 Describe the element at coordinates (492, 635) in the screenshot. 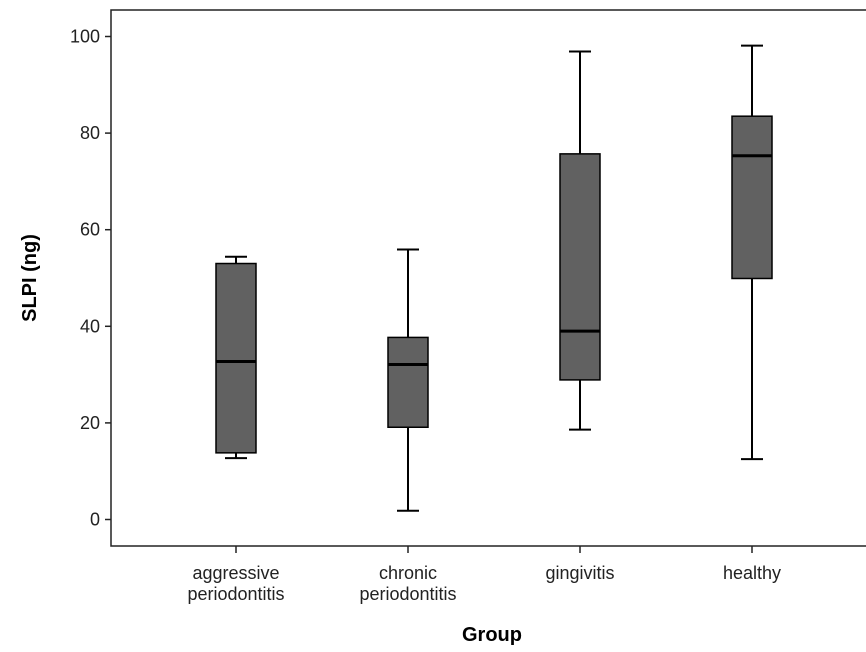

I see `x-axis-title: Group` at that location.